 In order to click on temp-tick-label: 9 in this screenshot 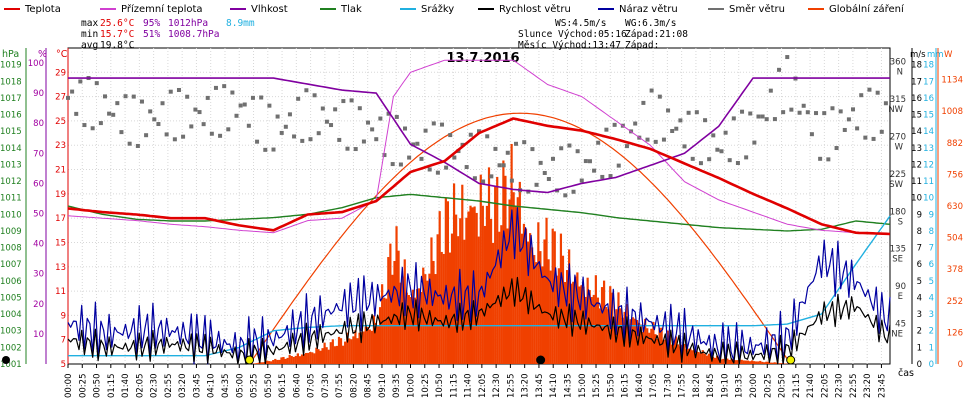, I will do `click(63, 316)`.